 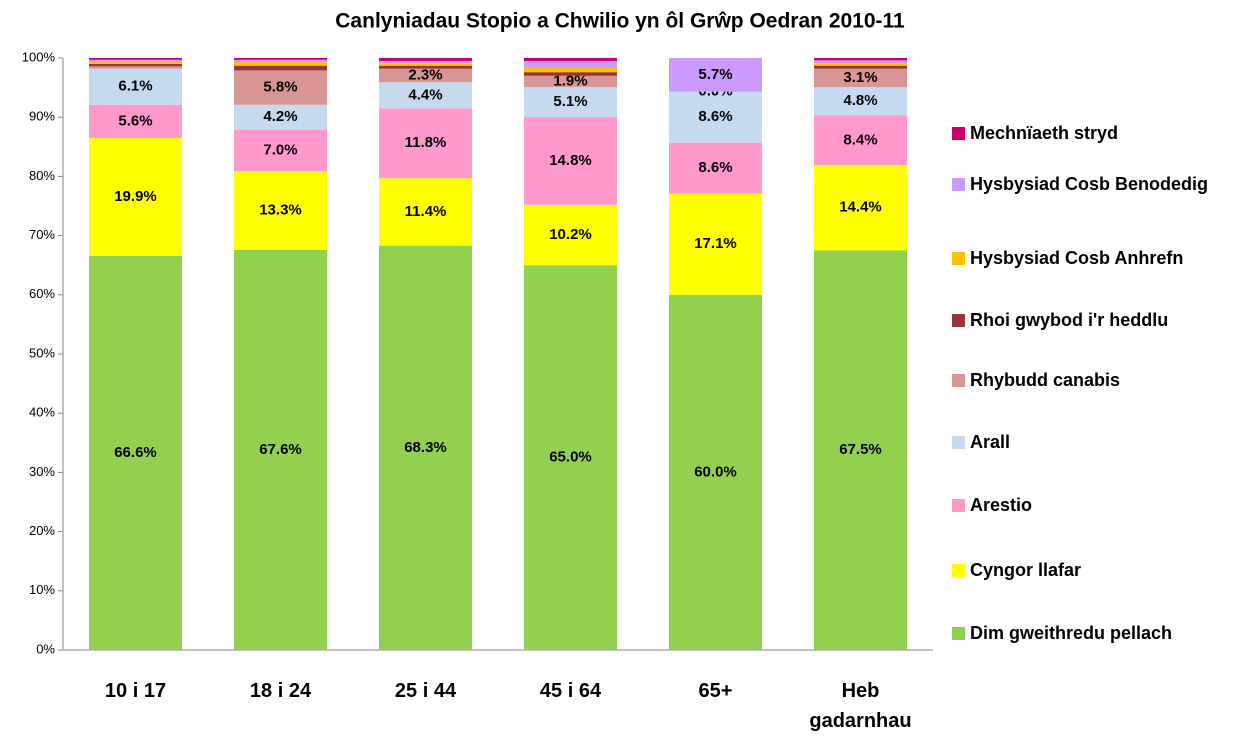 I want to click on data-label: 17.1%, so click(x=715, y=243).